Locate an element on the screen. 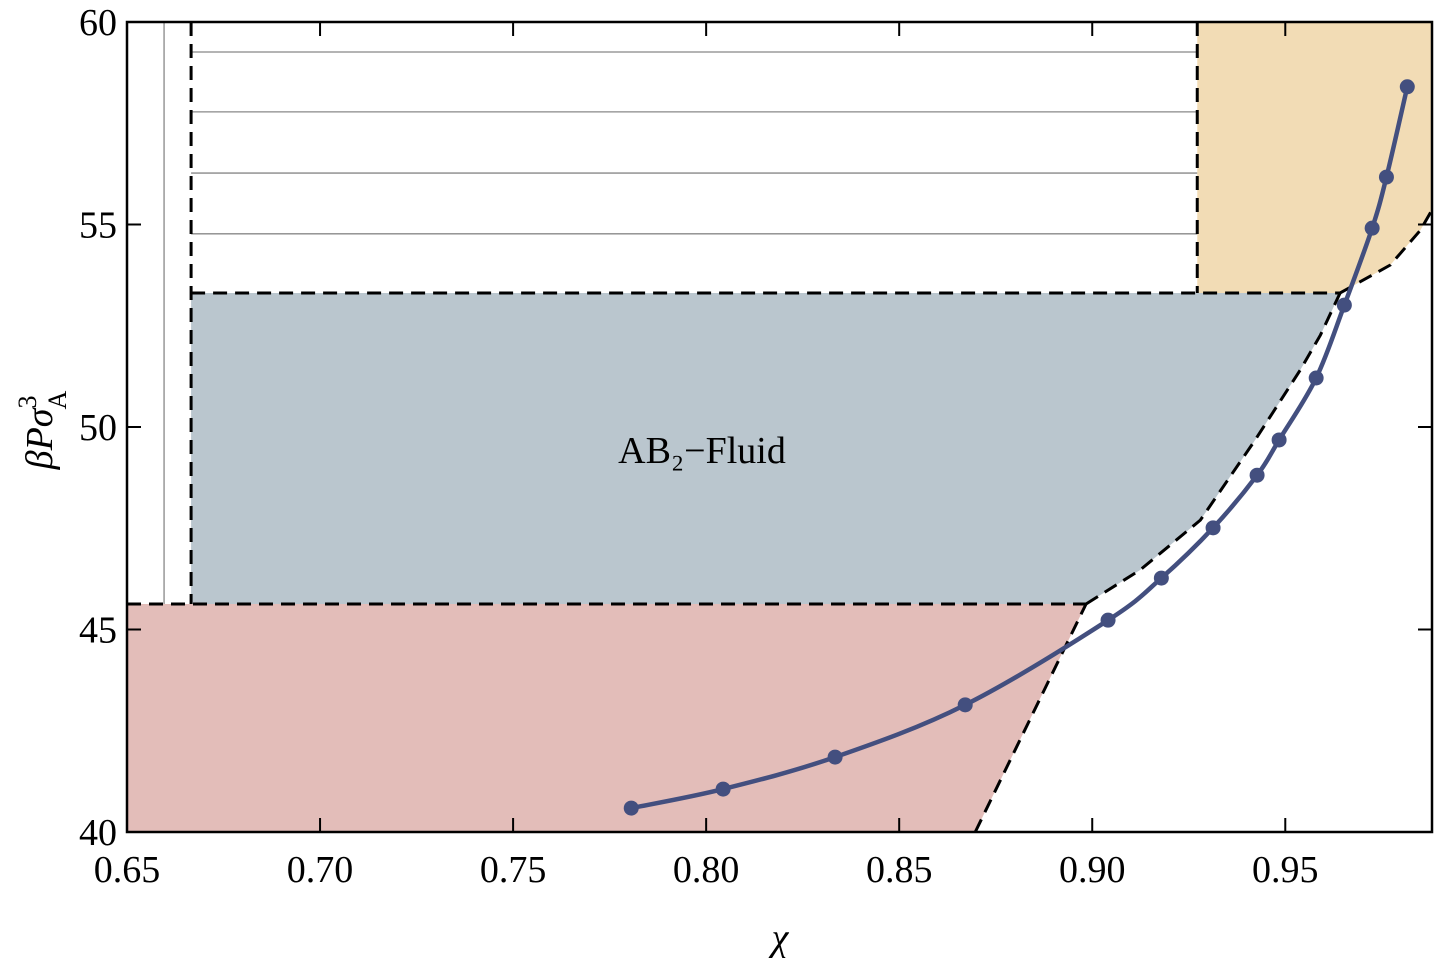 The width and height of the screenshot is (1435, 958). y-axis-label: βPσ3A is located at coordinates (42, 430).